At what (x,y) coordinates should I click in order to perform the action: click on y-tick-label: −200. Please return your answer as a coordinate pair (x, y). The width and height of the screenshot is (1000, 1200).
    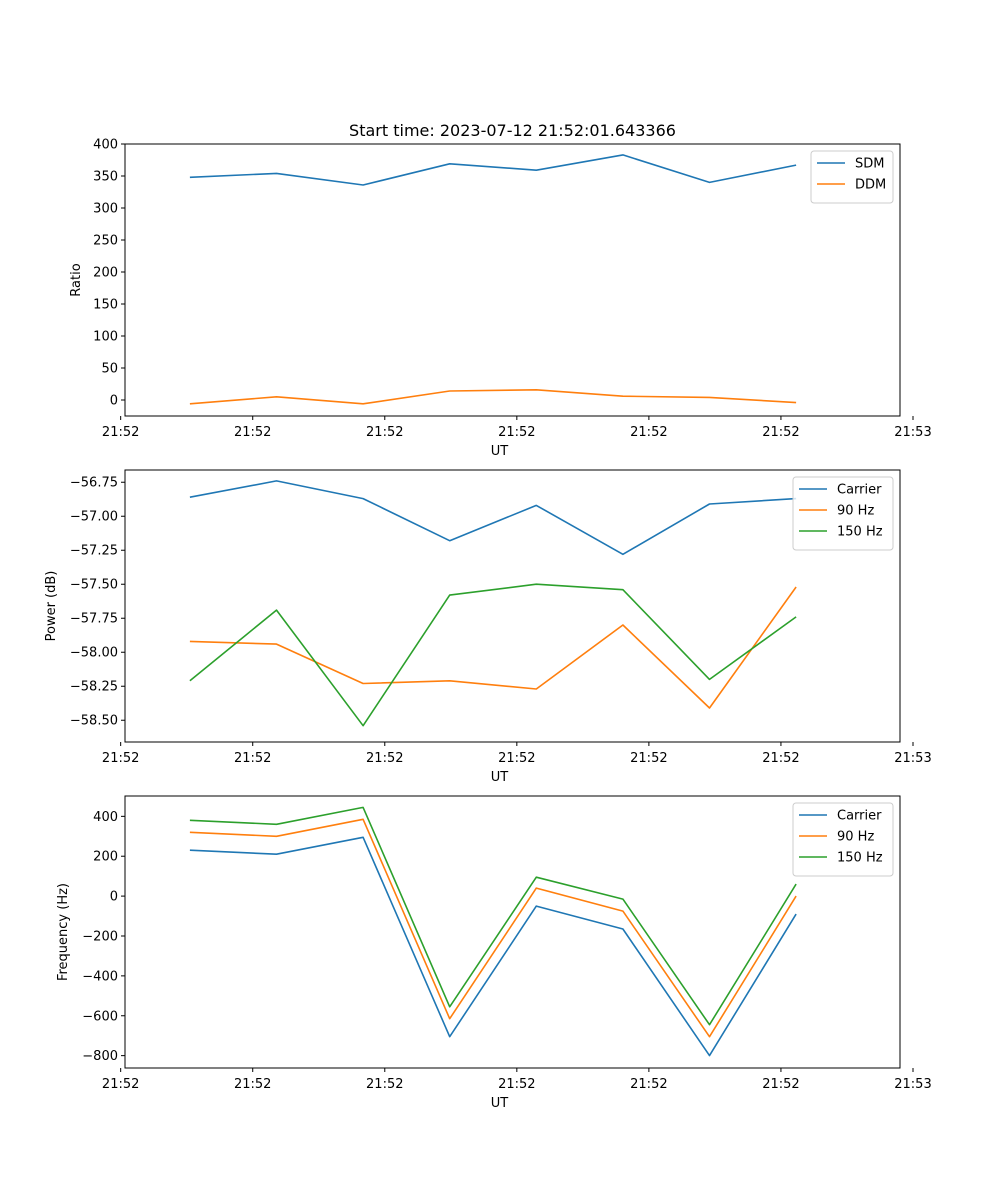
    Looking at the image, I should click on (100, 936).